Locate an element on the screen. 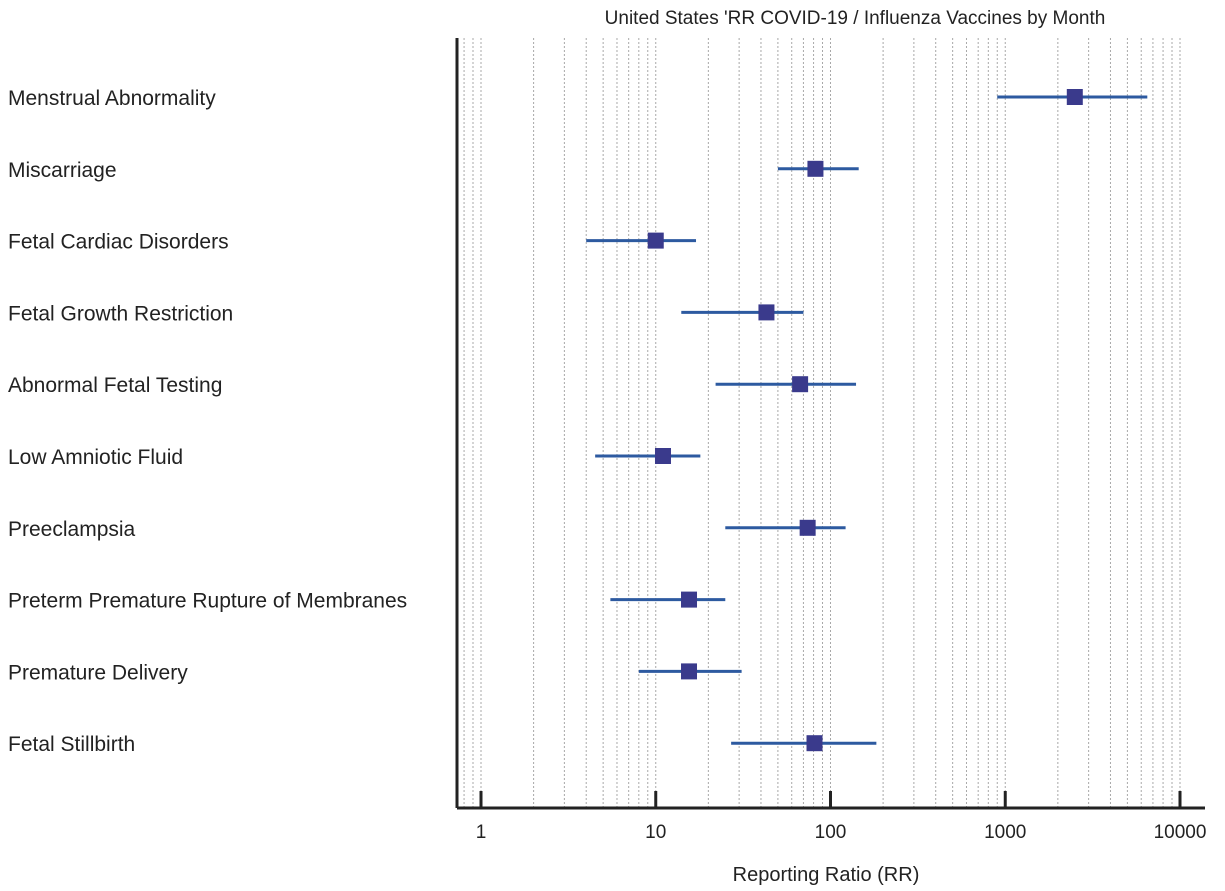  category-label: Menstrual Abnormality is located at coordinates (112, 98).